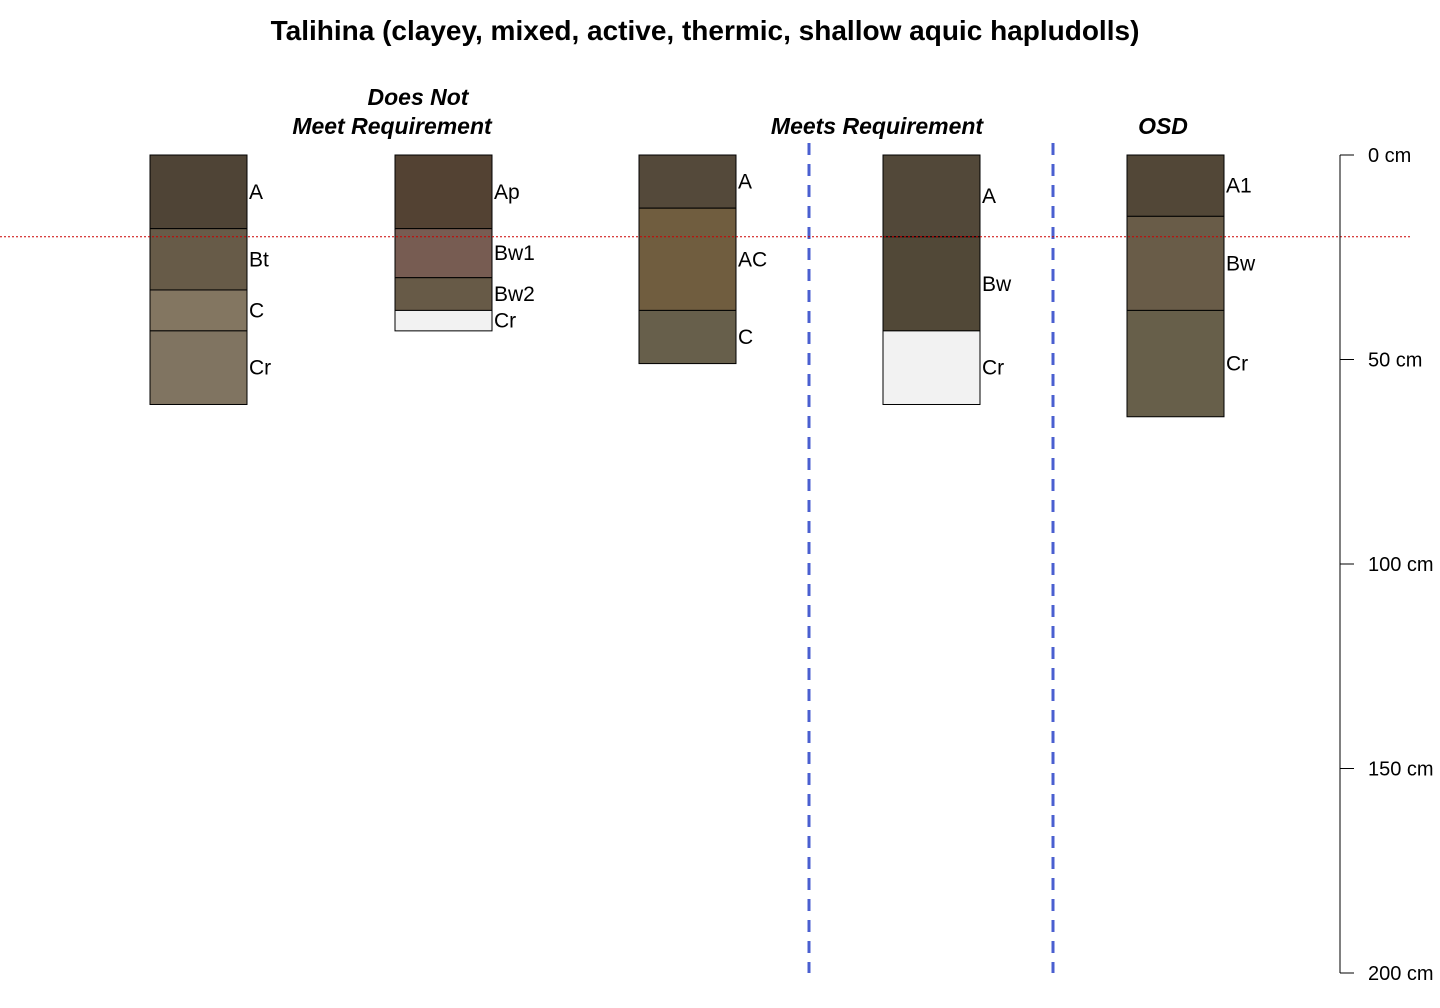 The height and width of the screenshot is (1008, 1440). Describe the element at coordinates (514, 253) in the screenshot. I see `horizon-bw1-label: Bw1` at that location.